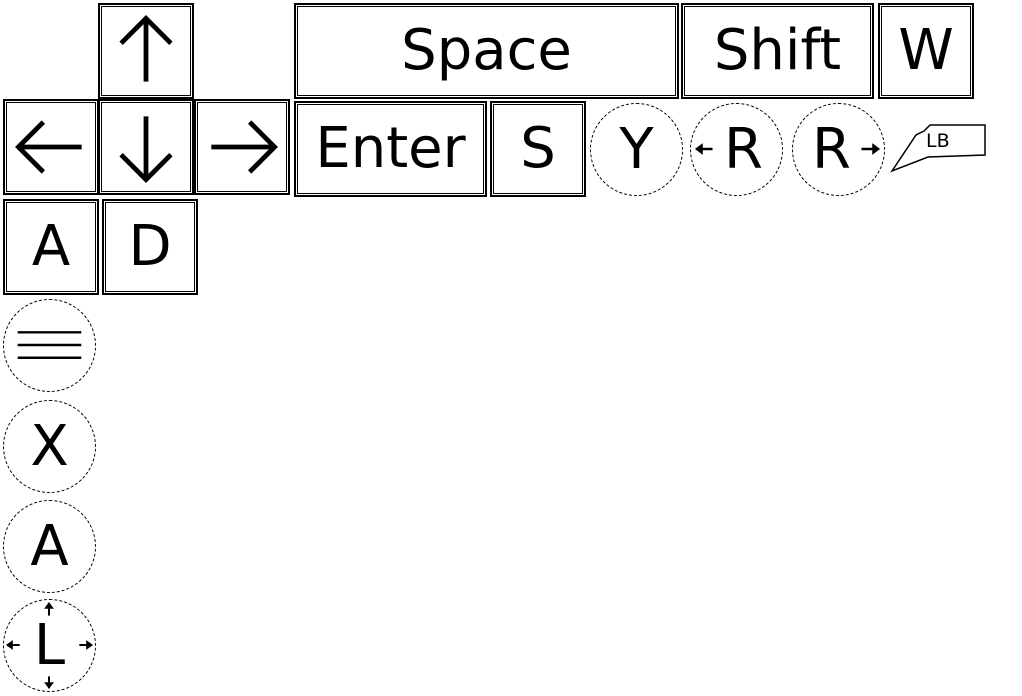 The height and width of the screenshot is (696, 1022). What do you see at coordinates (938, 141) in the screenshot?
I see `lb-button-label: LB` at bounding box center [938, 141].